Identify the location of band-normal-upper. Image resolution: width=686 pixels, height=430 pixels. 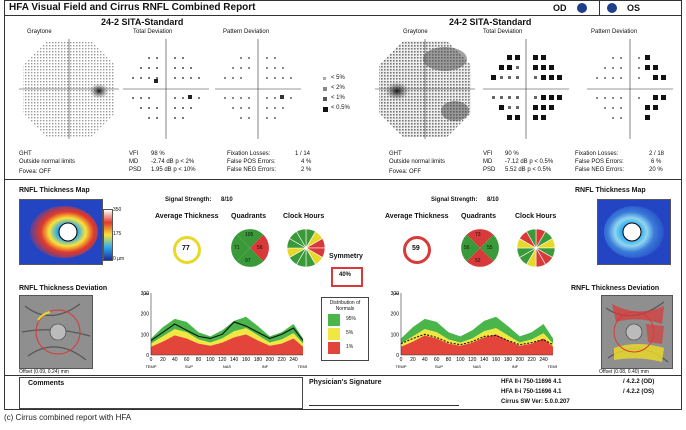
(227, 322).